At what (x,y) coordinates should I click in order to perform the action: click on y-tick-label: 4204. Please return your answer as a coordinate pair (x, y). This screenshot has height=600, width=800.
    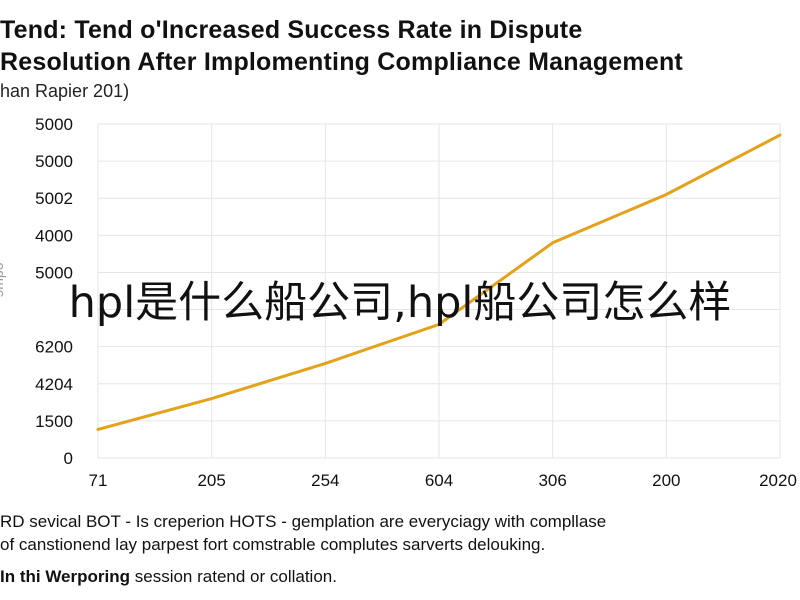
    Looking at the image, I should click on (54, 384).